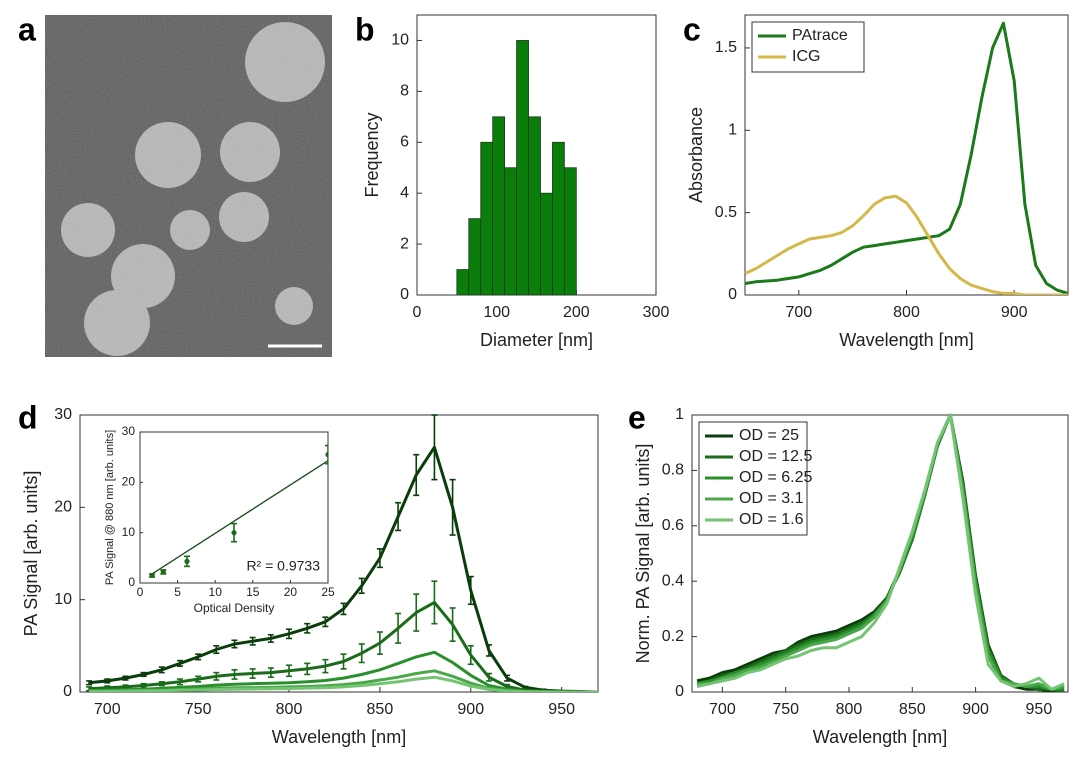  Describe the element at coordinates (637, 417) in the screenshot. I see `panel-letter: e` at that location.